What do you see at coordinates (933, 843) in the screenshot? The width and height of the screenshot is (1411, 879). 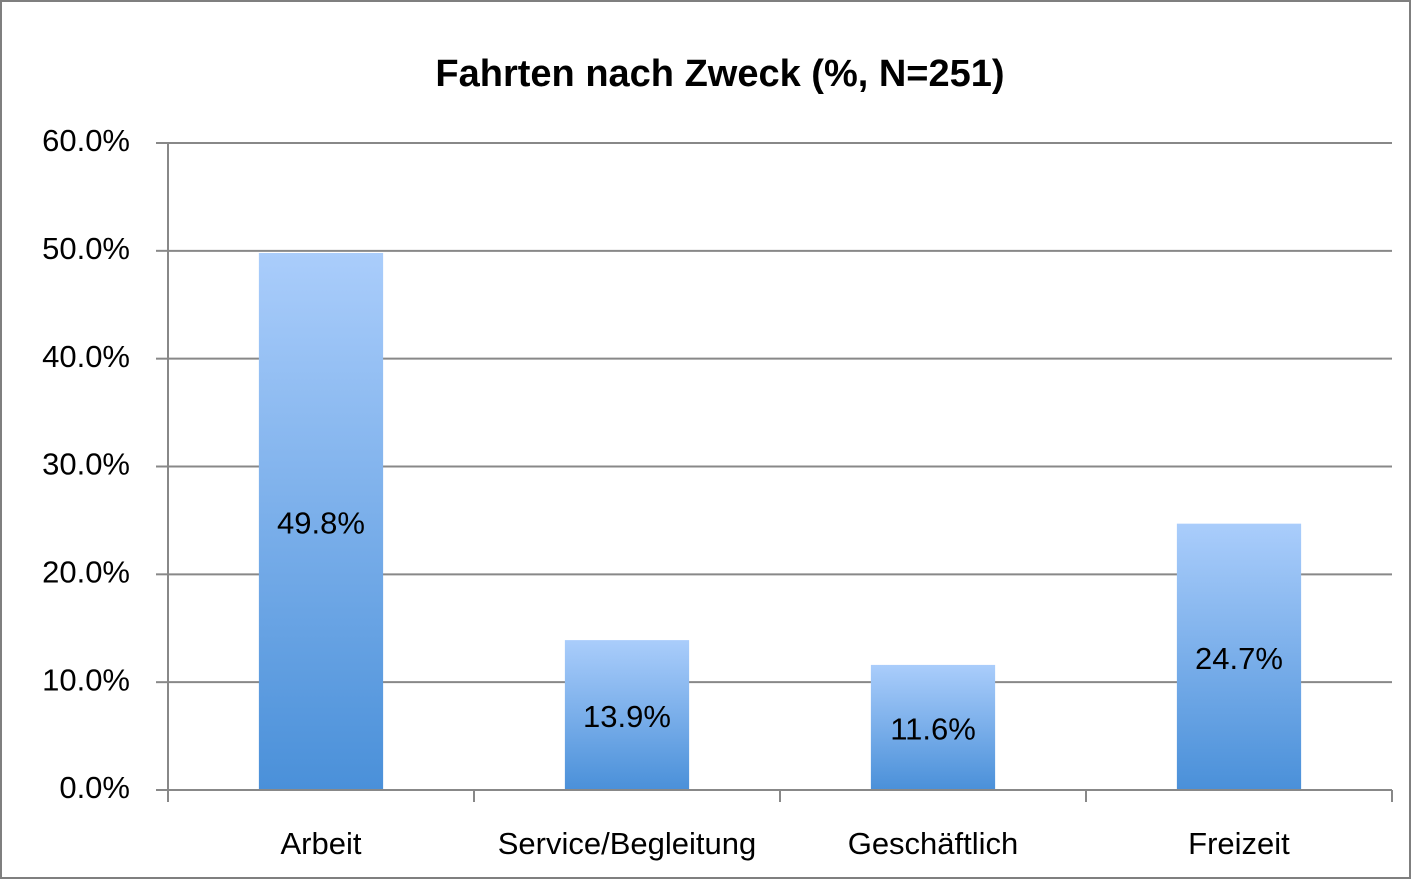 I see `x-tick-label: Geschäftlich` at bounding box center [933, 843].